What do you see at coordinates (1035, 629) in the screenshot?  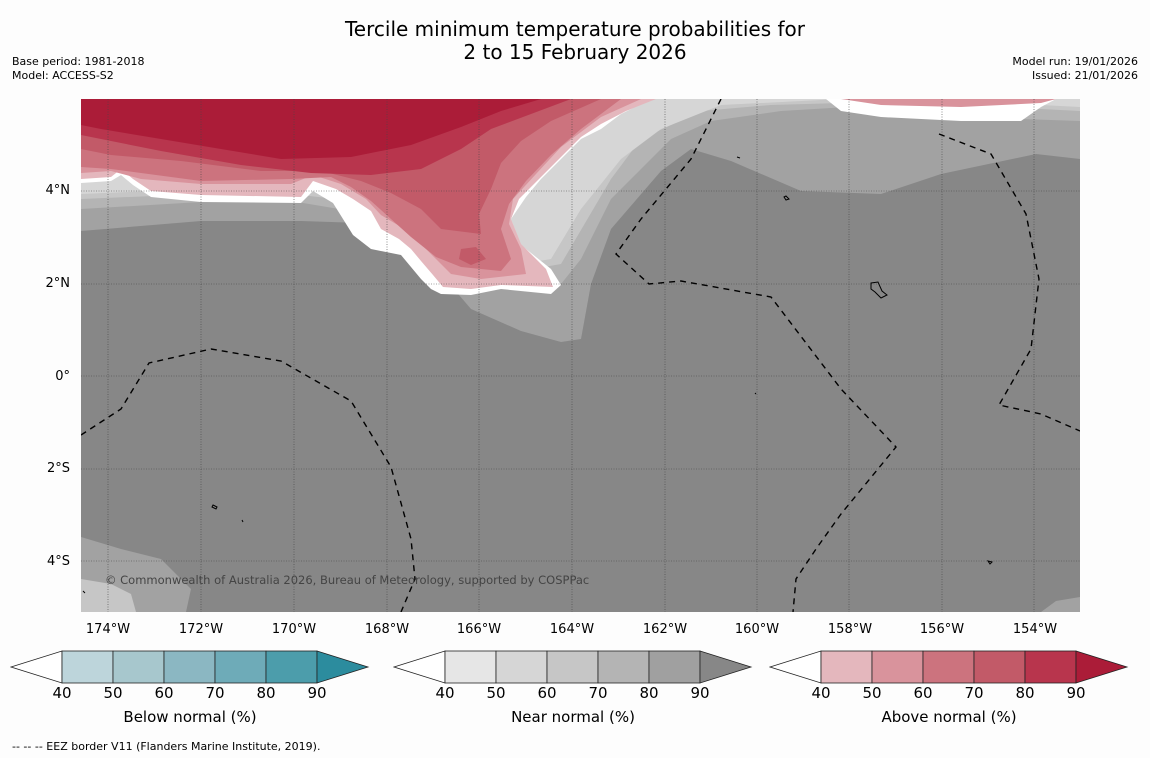 I see `lon-label-154w: 154°W` at bounding box center [1035, 629].